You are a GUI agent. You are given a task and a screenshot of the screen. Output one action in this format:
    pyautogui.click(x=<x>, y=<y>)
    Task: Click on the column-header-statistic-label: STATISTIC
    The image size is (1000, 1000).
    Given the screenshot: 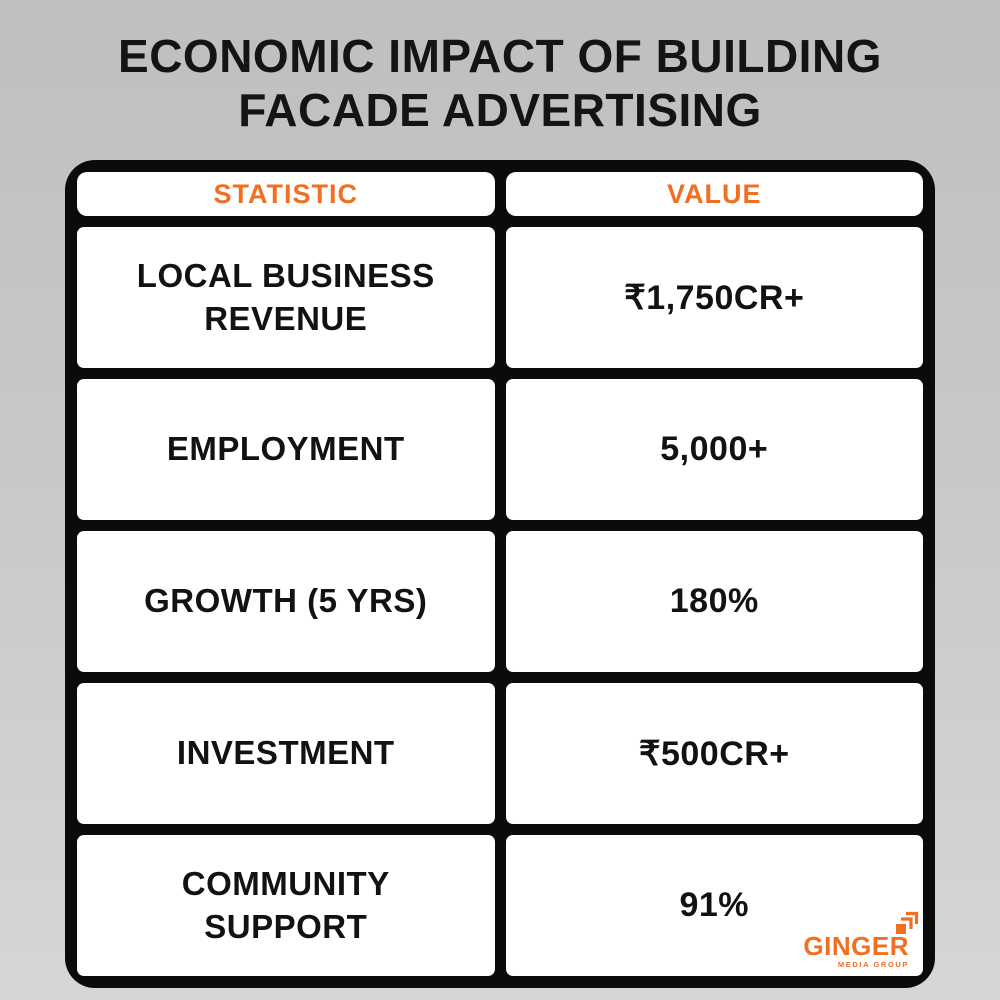 What is the action you would take?
    pyautogui.click(x=285, y=193)
    